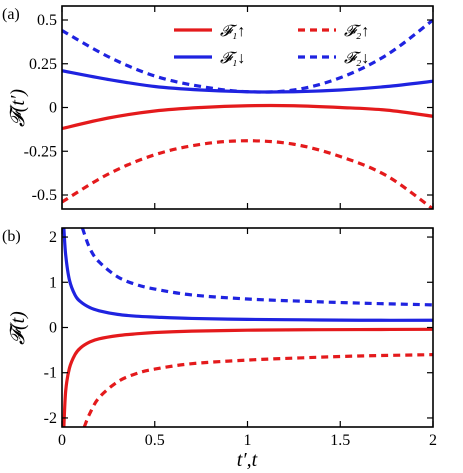 This screenshot has height=473, width=463. What do you see at coordinates (11, 14) in the screenshot?
I see `panel-a-tag: (a)` at bounding box center [11, 14].